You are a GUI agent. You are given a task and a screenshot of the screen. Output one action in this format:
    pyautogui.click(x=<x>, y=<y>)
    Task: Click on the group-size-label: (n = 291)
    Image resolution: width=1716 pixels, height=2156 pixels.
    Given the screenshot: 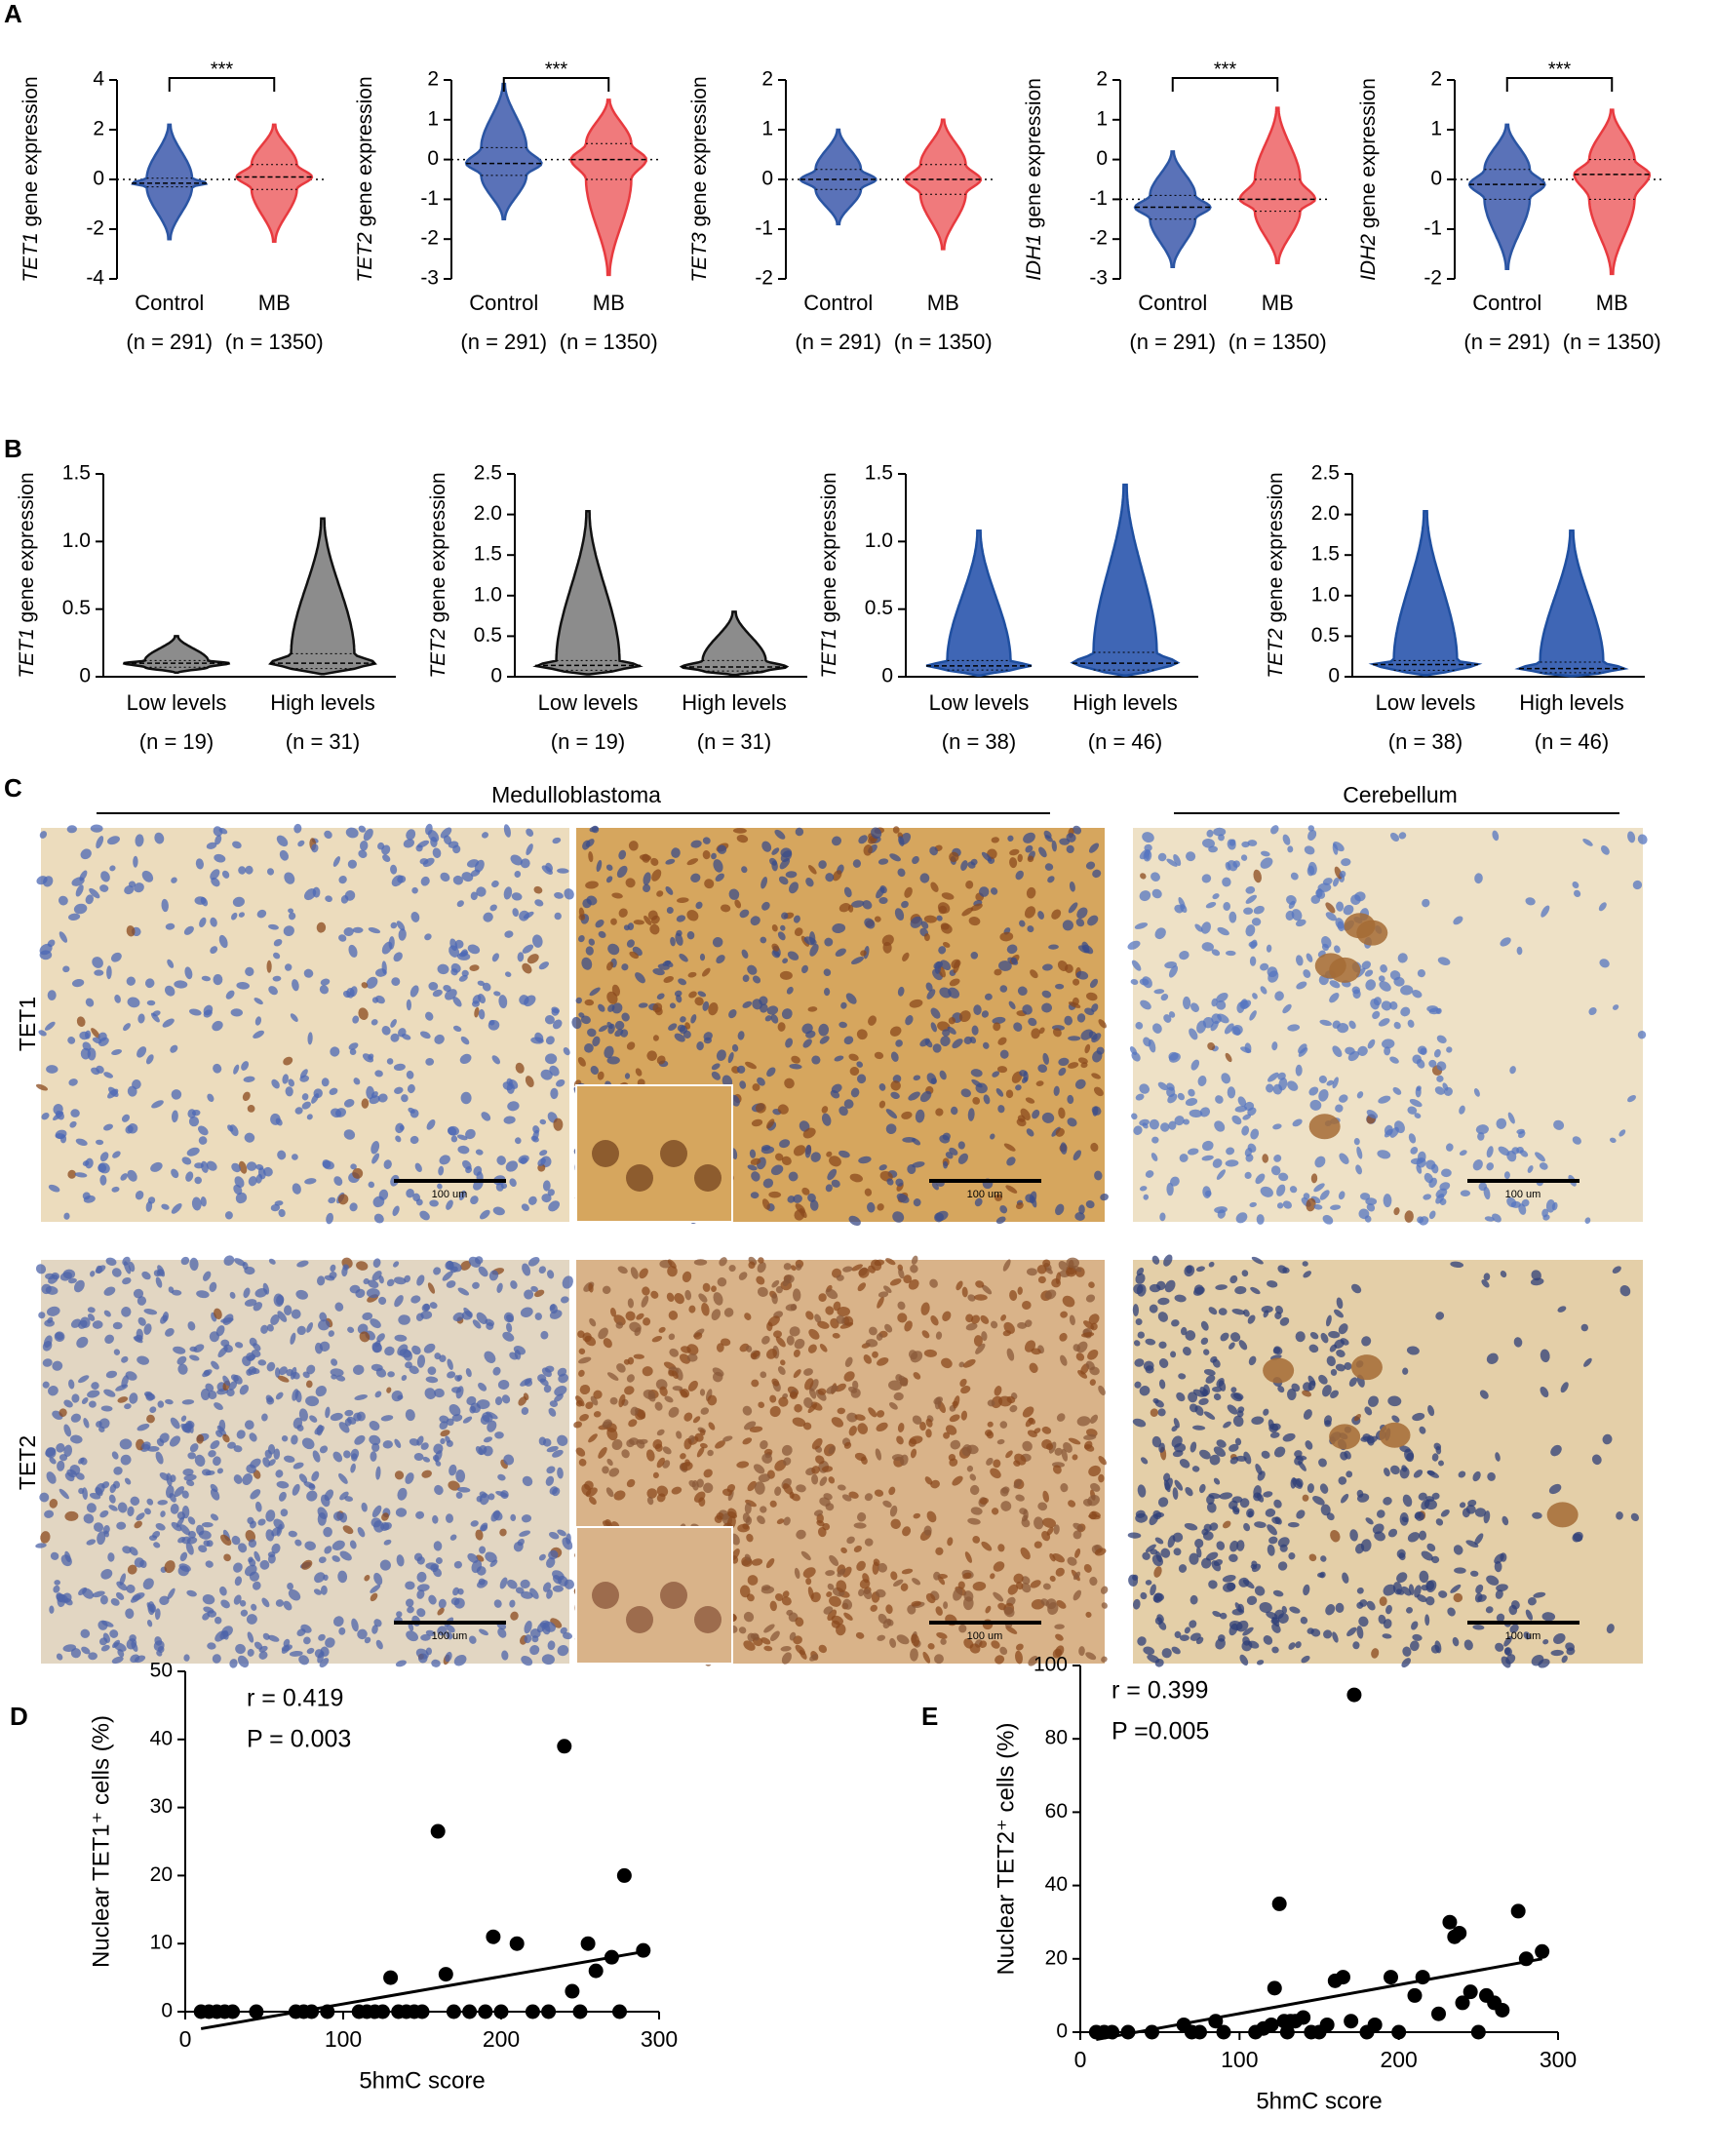 What is the action you would take?
    pyautogui.click(x=1506, y=342)
    